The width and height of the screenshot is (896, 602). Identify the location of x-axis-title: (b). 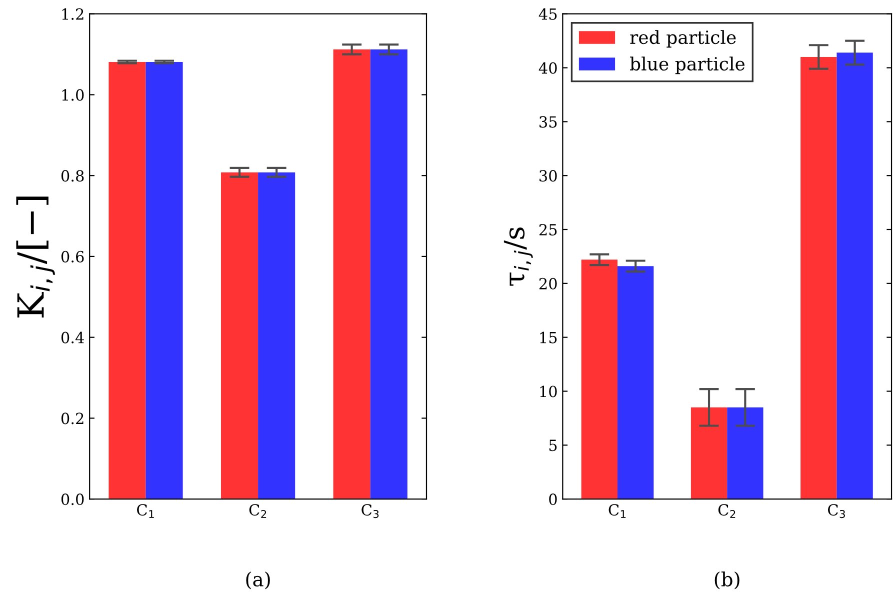
(727, 580).